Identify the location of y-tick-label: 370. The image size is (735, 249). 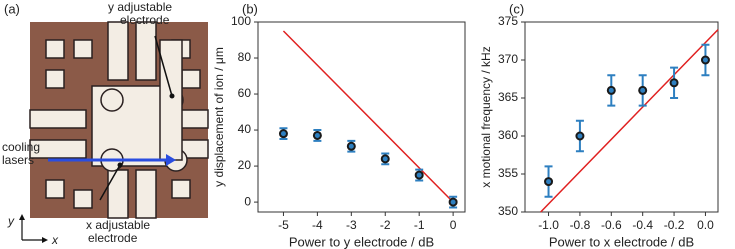
(508, 59).